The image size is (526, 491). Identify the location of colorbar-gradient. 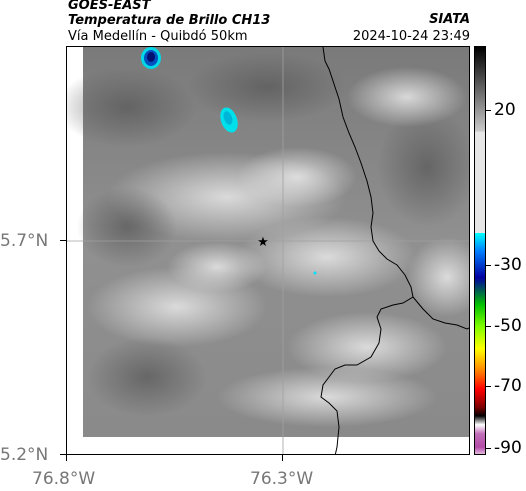
(480, 250).